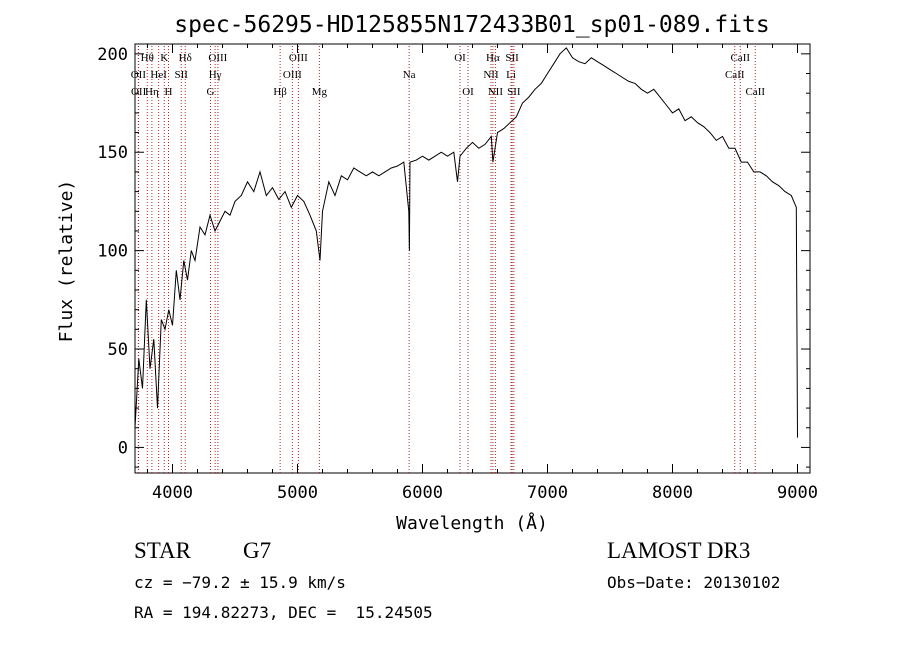  I want to click on y-axis-label: Flux (relative), so click(66, 261).